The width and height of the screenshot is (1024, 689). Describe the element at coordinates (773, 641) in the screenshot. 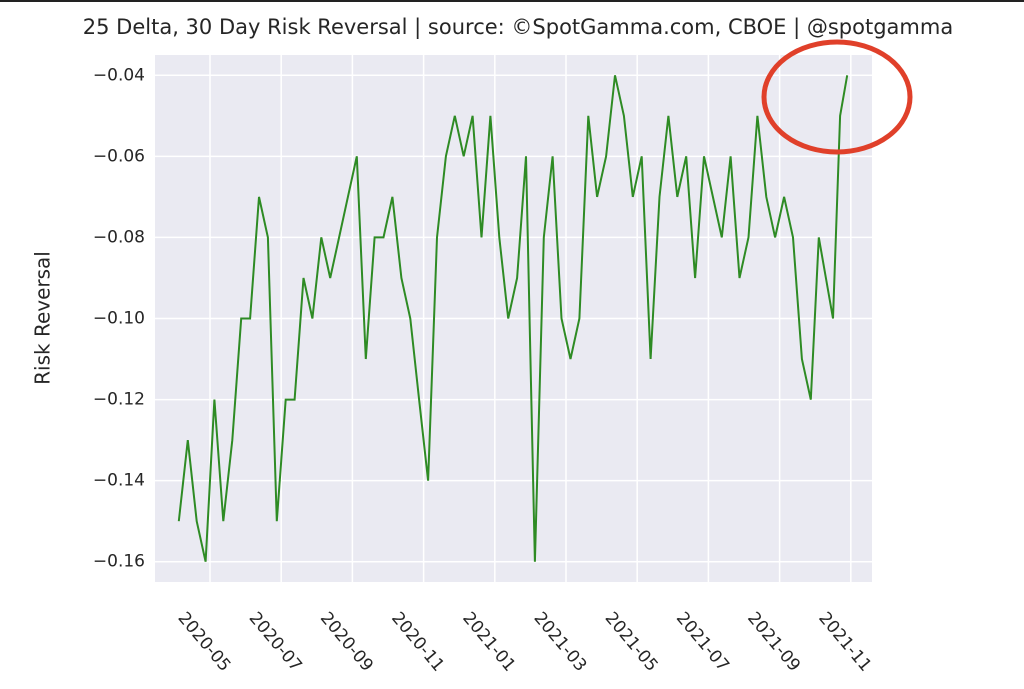

I see `x-tick-label: 2021-09` at that location.